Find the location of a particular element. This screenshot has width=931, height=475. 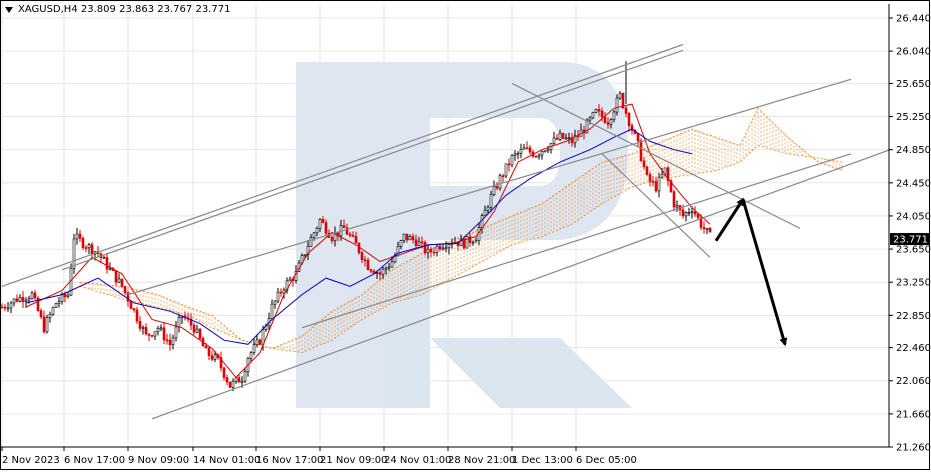

price-tick-label: 25.650 is located at coordinates (913, 84).